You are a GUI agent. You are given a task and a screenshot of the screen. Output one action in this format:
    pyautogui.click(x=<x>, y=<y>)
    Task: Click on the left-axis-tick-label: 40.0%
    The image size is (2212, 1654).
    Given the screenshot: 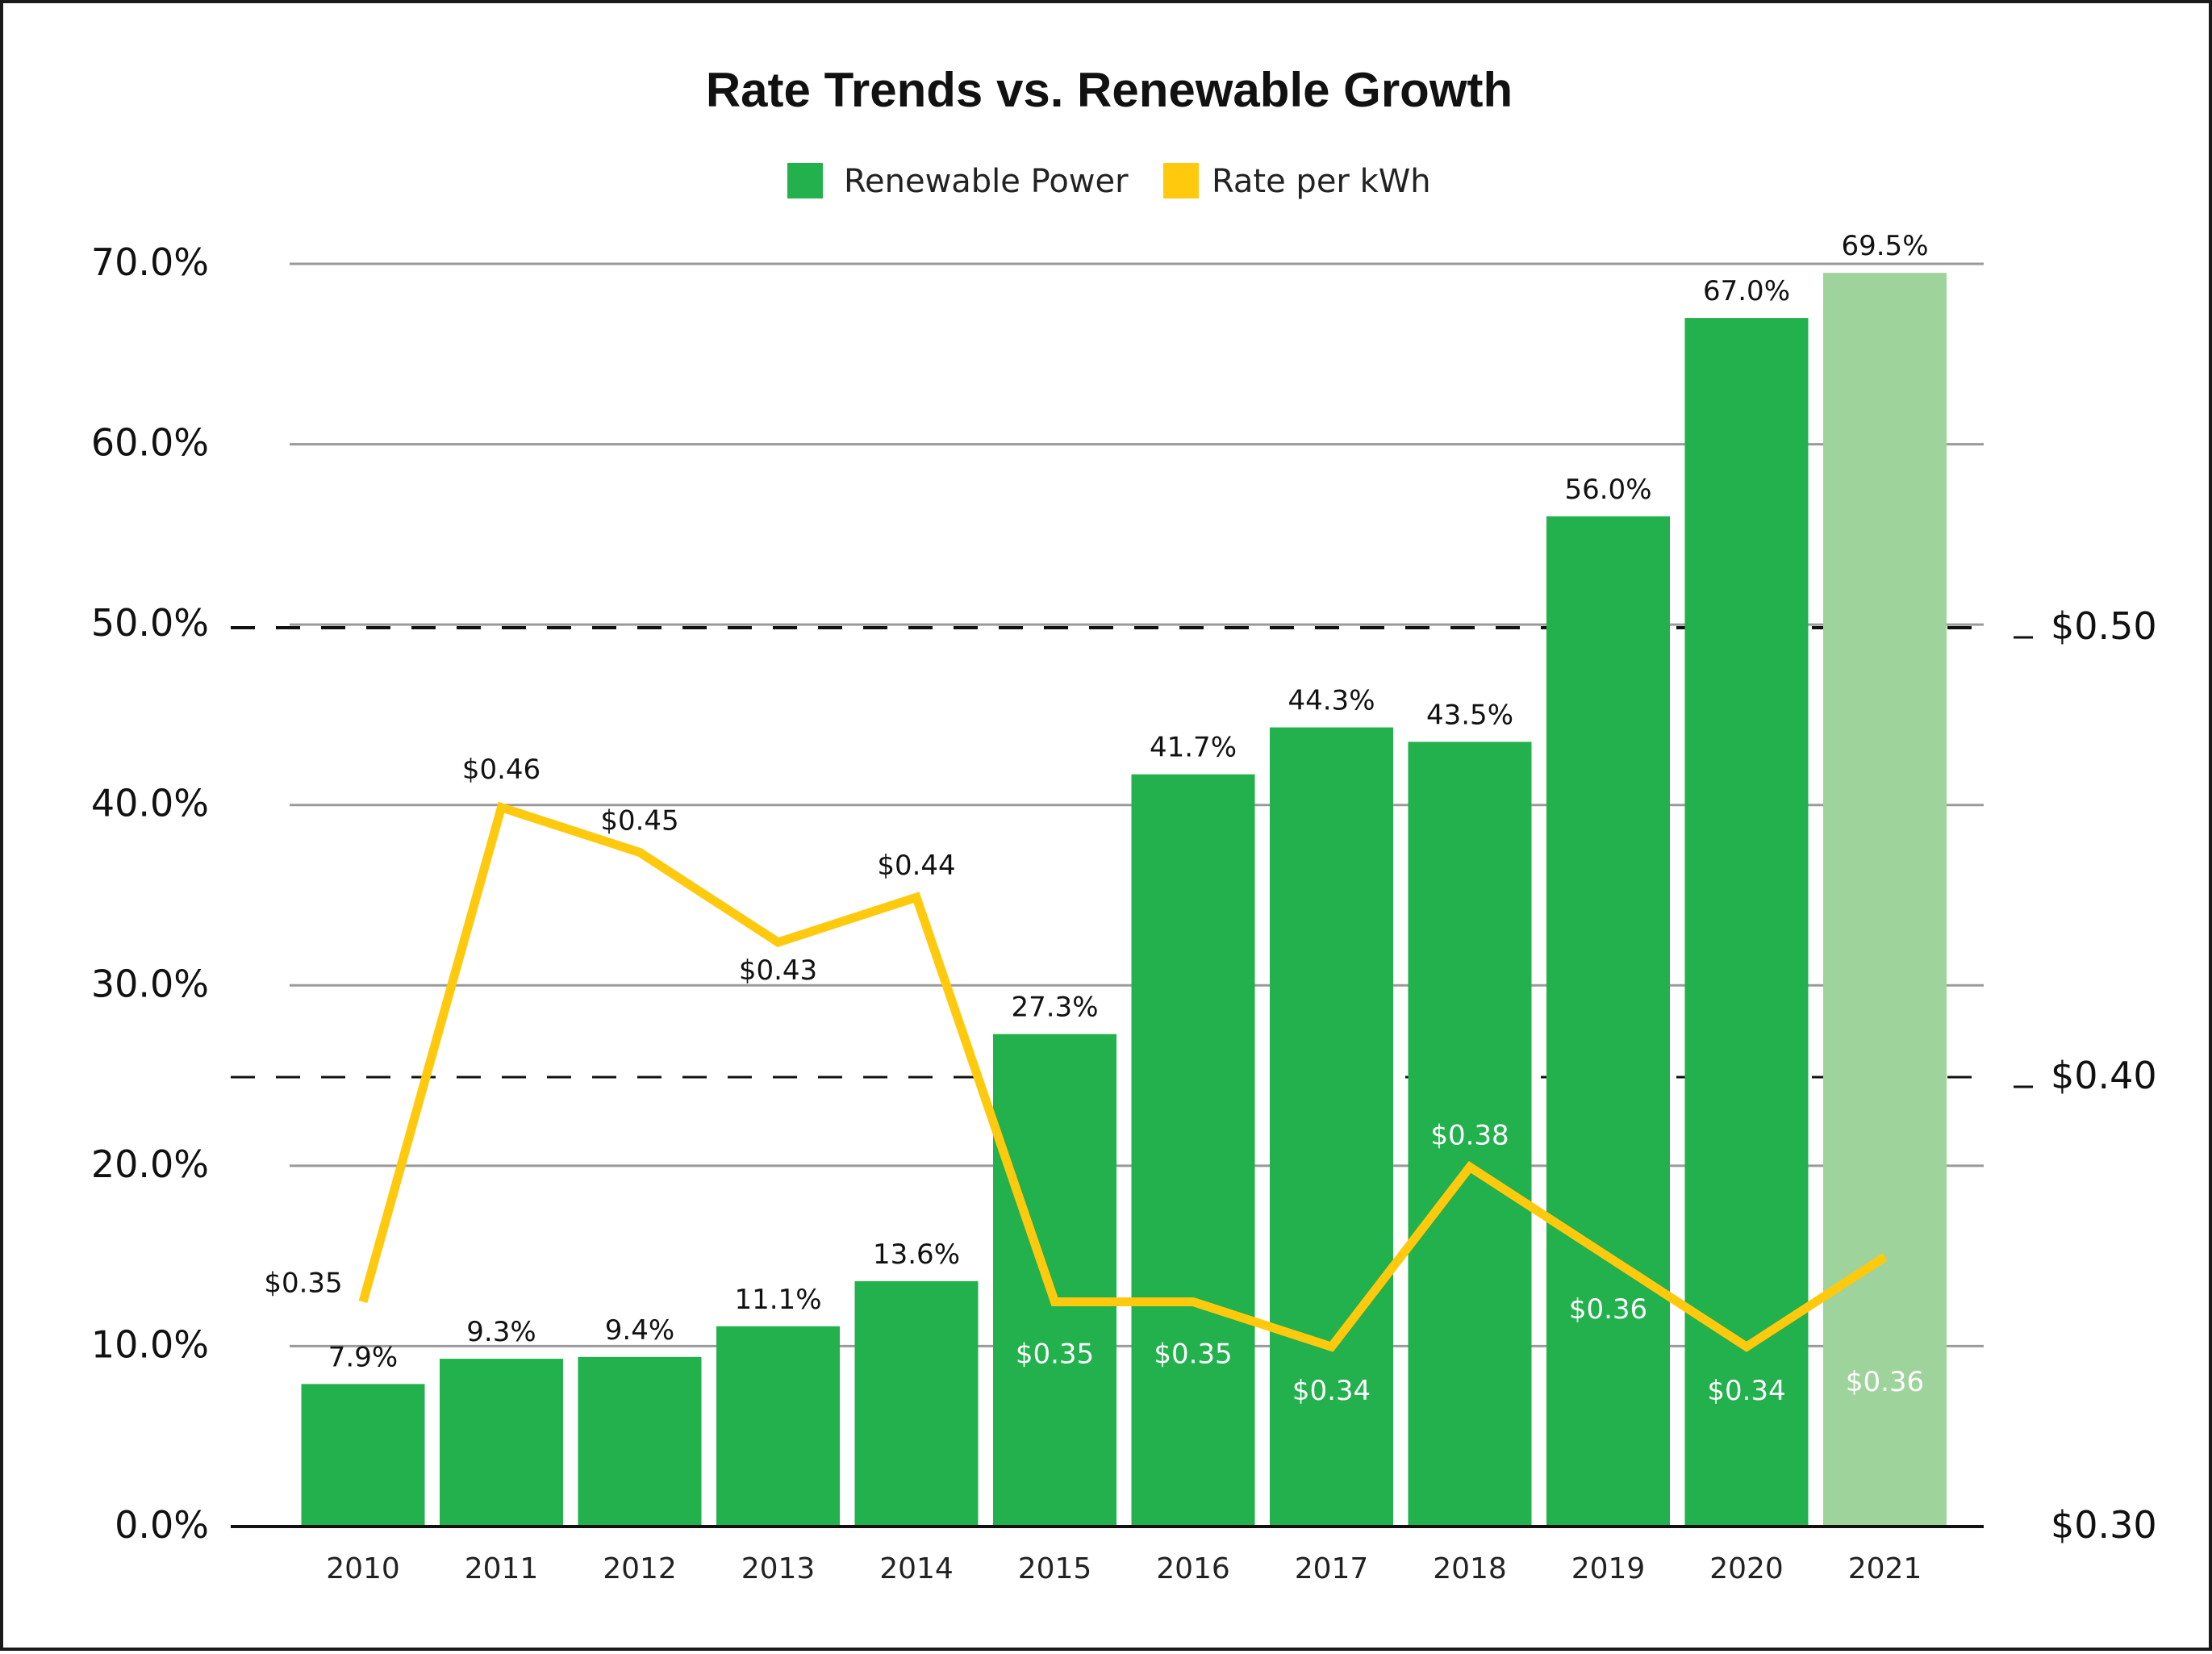 What is the action you would take?
    pyautogui.click(x=150, y=803)
    